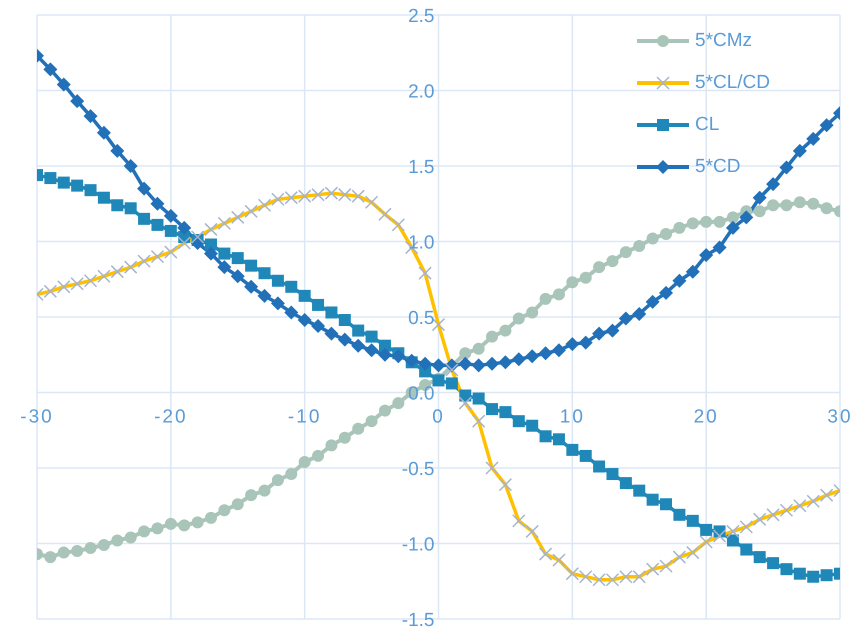  I want to click on legend-label: 5*CMz, so click(723, 41).